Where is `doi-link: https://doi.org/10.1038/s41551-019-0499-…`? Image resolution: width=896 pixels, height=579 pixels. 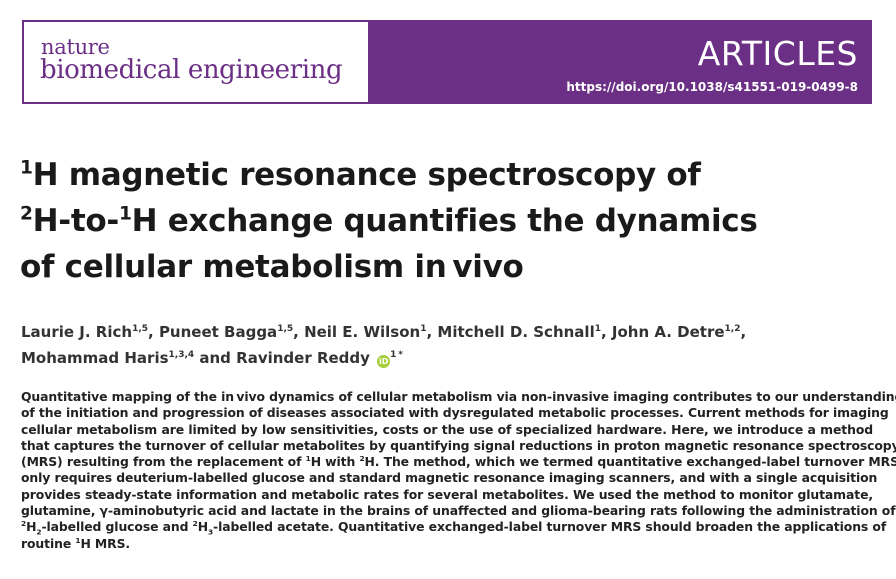
doi-link: https://doi.org/10.1038/s41551-019-0499-… is located at coordinates (712, 87).